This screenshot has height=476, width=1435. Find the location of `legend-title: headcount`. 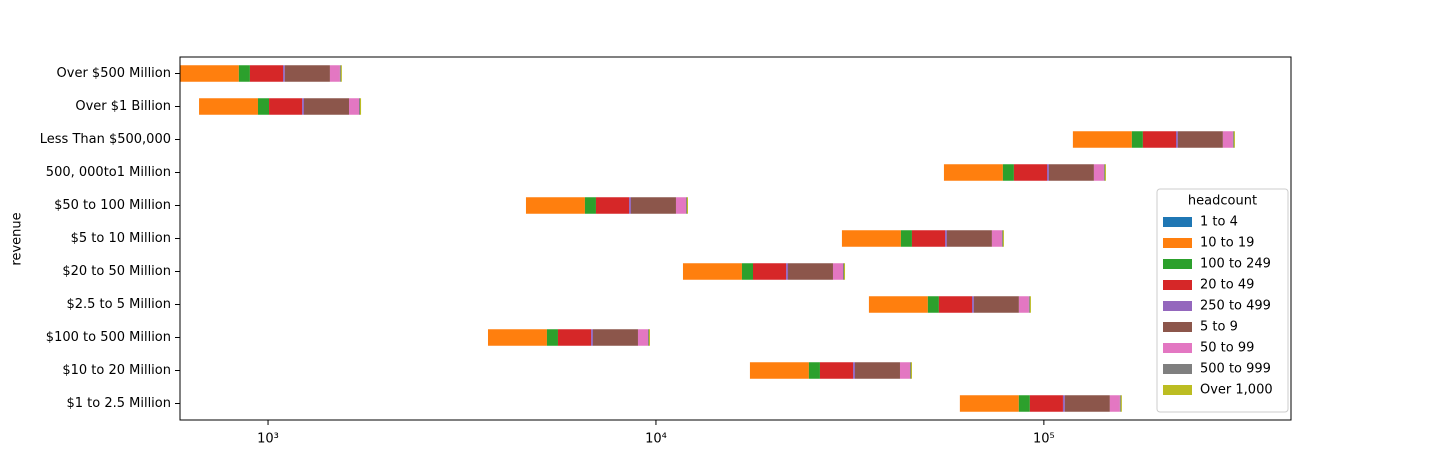

legend-title: headcount is located at coordinates (1222, 201).